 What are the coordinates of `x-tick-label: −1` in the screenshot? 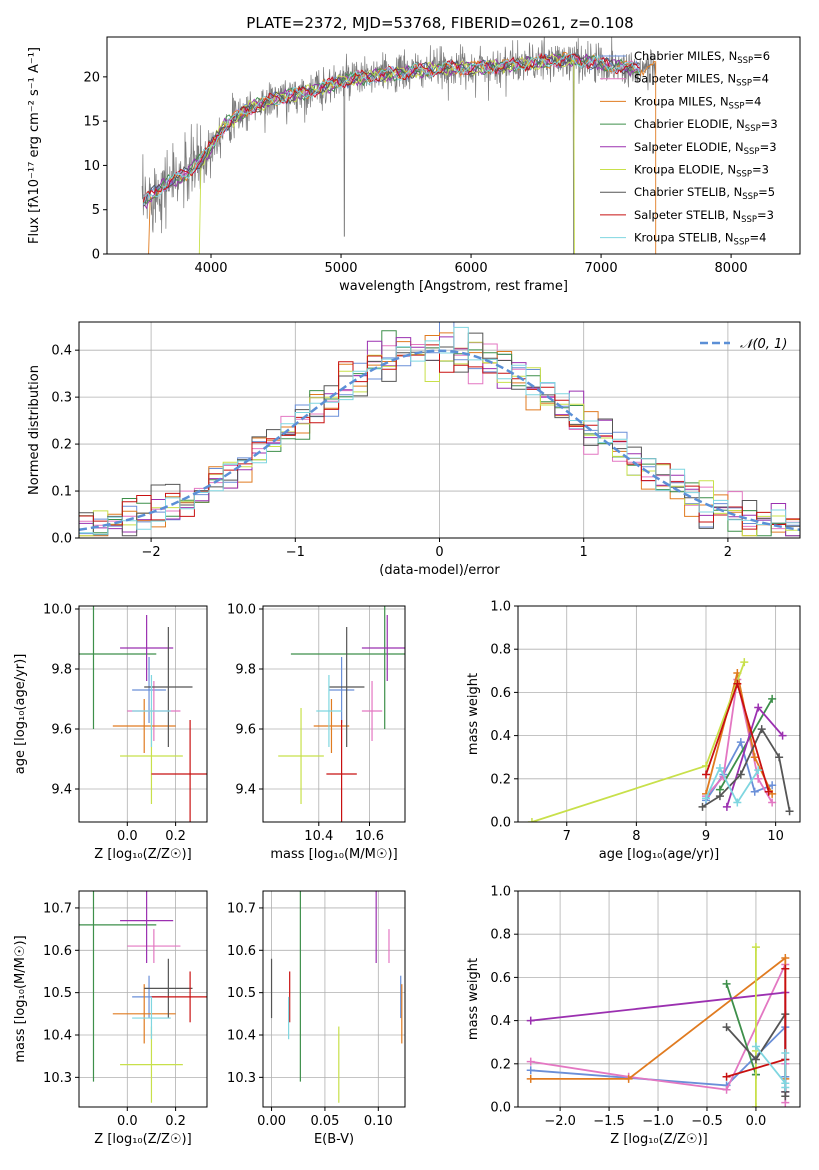 It's located at (295, 552).